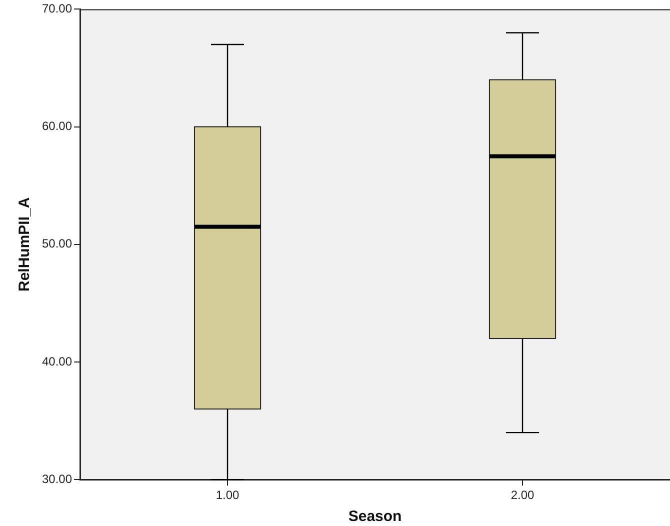  Describe the element at coordinates (57, 243) in the screenshot. I see `y-tick-label: 50.00` at that location.